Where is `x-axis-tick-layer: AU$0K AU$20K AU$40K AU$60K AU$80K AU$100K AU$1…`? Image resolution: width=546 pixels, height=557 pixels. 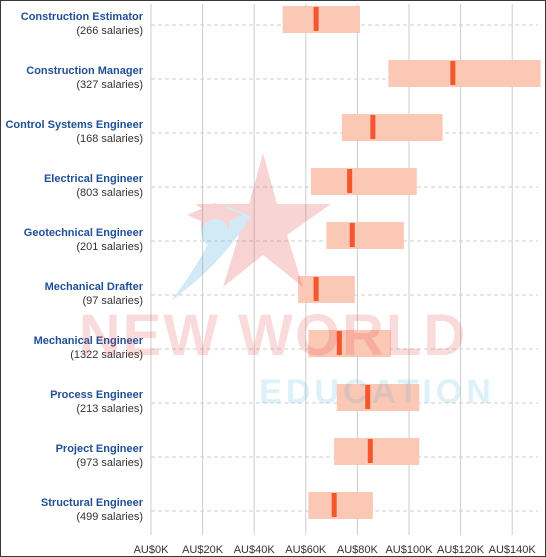
x-axis-tick-layer: AU$0K AU$20K AU$40K AU$60K AU$80K AU$100K AU$1… is located at coordinates (335, 550).